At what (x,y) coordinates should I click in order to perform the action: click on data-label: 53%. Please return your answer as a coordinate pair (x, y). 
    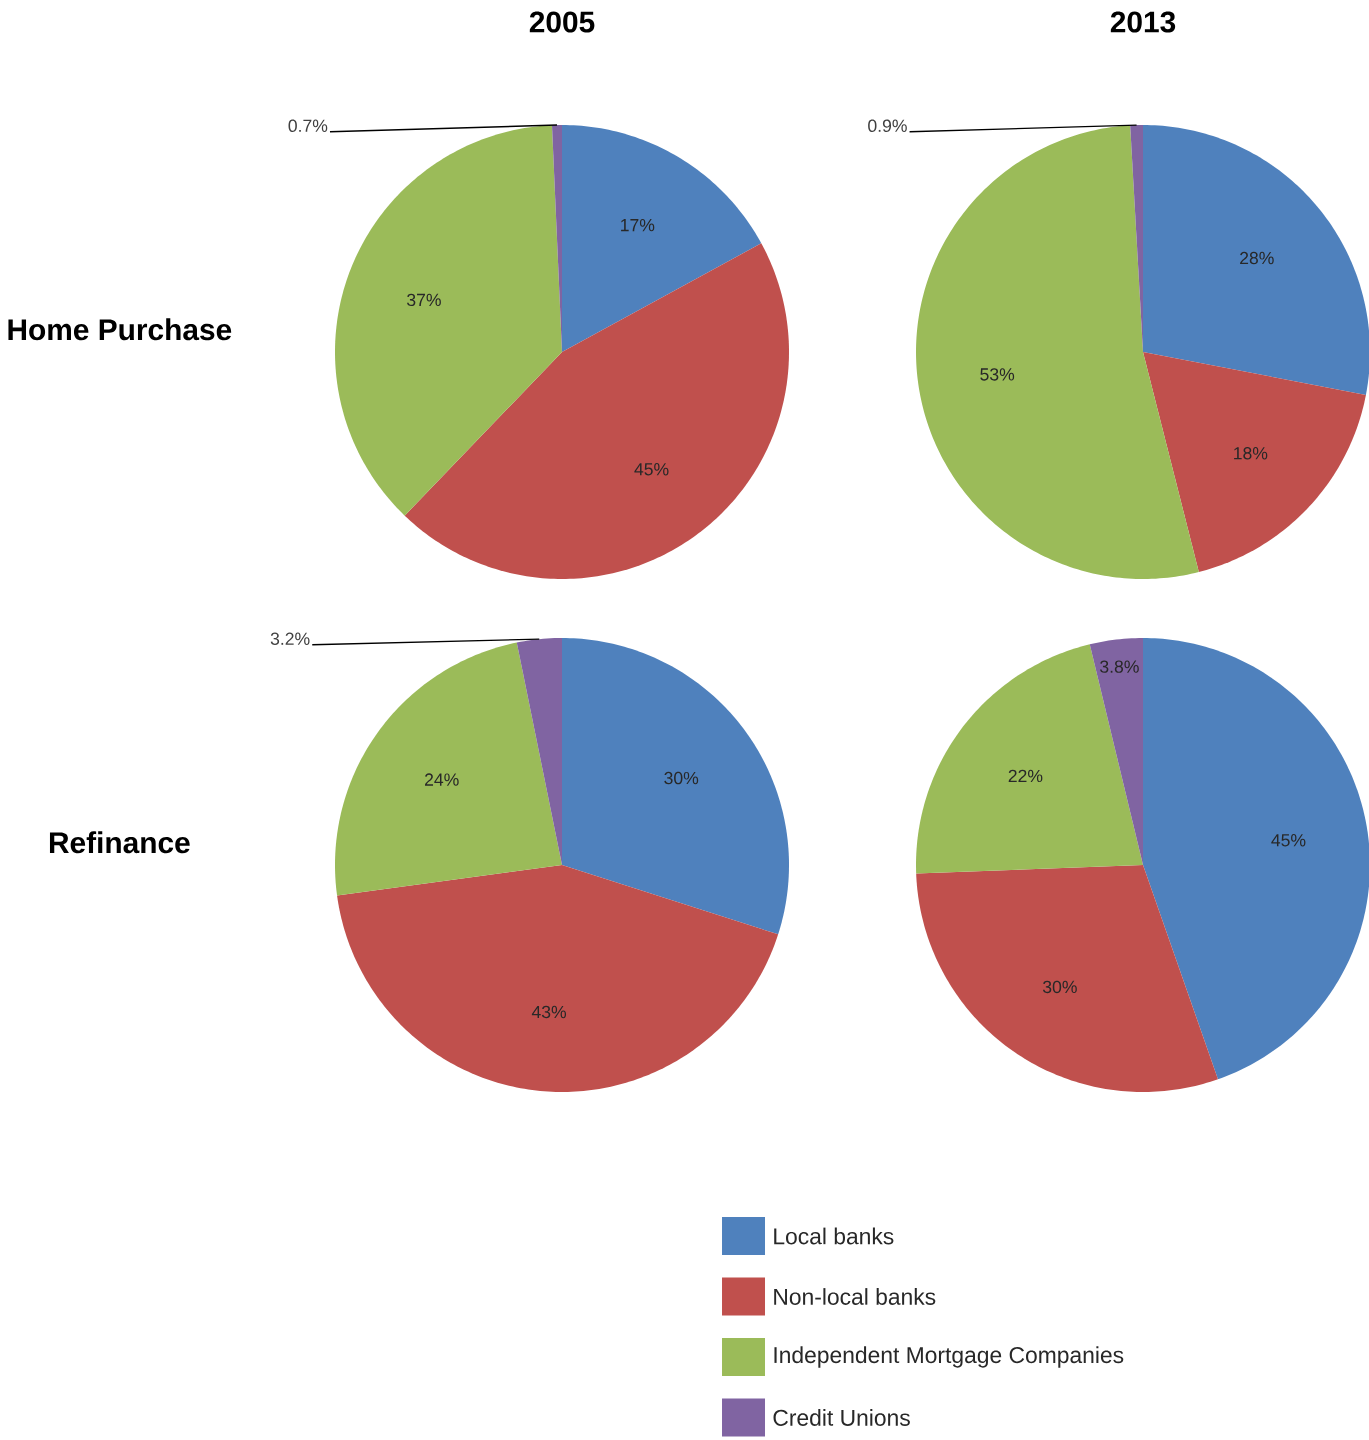
    Looking at the image, I should click on (997, 374).